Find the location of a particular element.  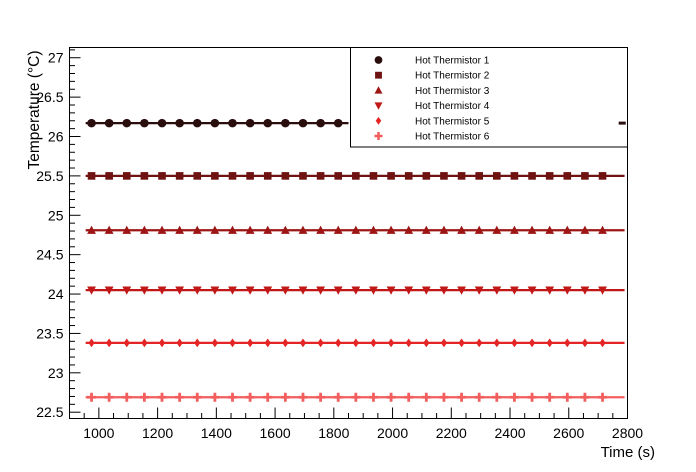

y-axis-title: Temperature (°C) is located at coordinates (34, 109).